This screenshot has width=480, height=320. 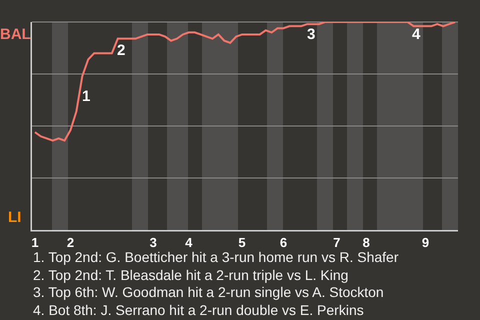 What do you see at coordinates (416, 34) in the screenshot?
I see `annotation: 4` at bounding box center [416, 34].